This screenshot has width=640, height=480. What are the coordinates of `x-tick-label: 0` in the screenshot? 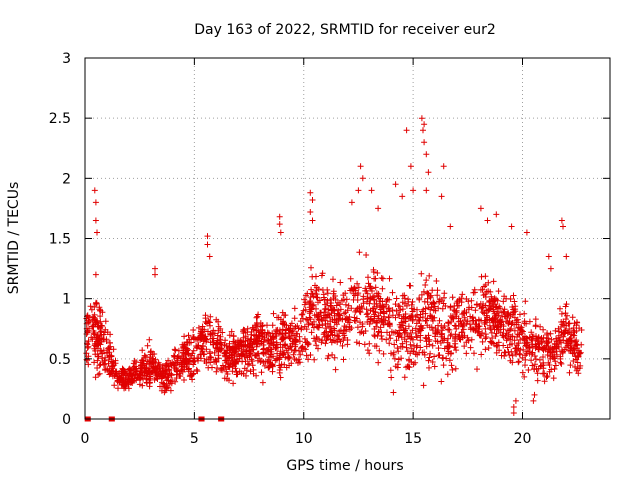 It's located at (85, 439).